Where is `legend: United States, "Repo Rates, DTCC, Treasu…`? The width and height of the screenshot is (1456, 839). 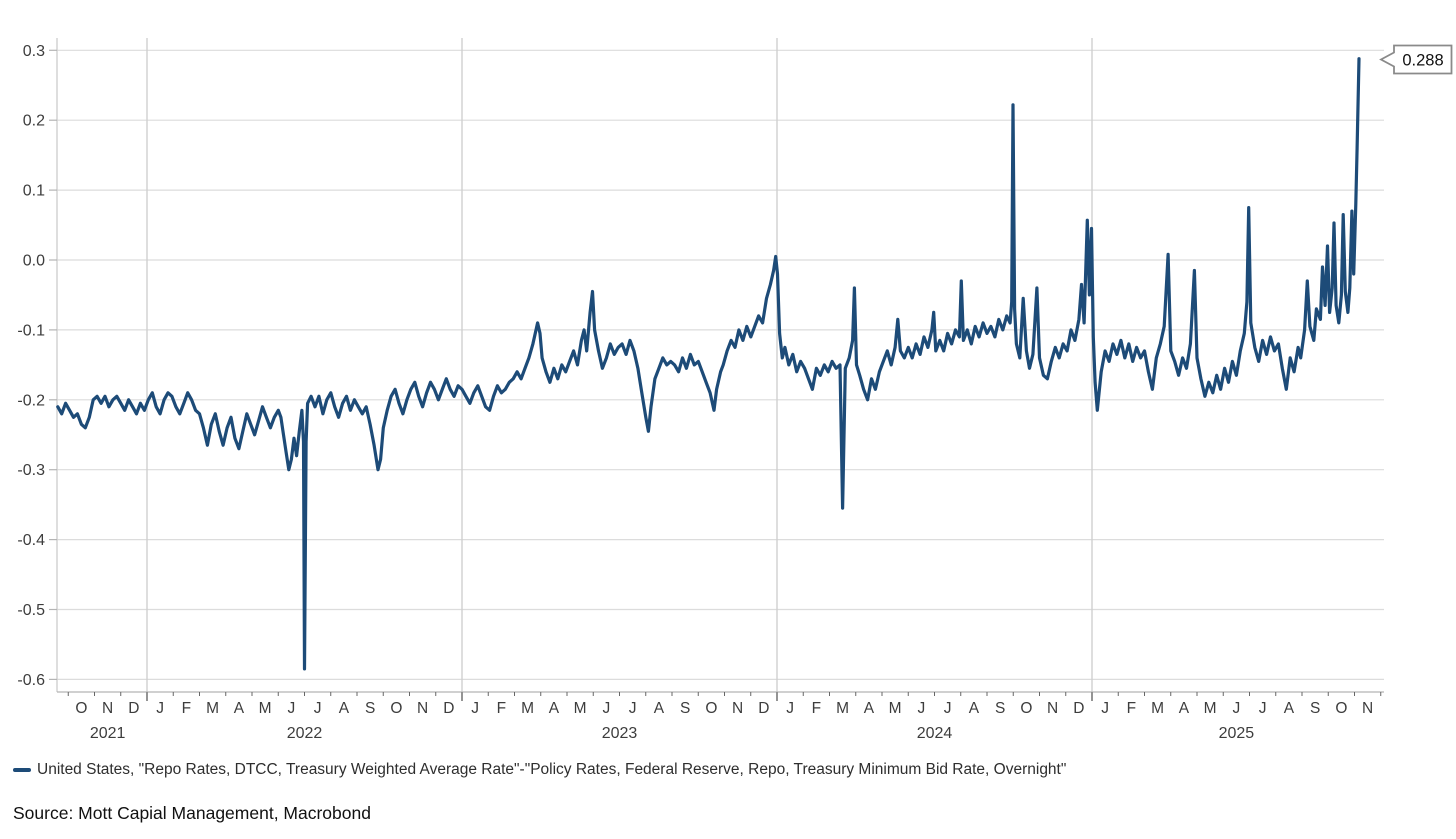
legend: United States, "Repo Rates, DTCC, Treasu… is located at coordinates (539, 770).